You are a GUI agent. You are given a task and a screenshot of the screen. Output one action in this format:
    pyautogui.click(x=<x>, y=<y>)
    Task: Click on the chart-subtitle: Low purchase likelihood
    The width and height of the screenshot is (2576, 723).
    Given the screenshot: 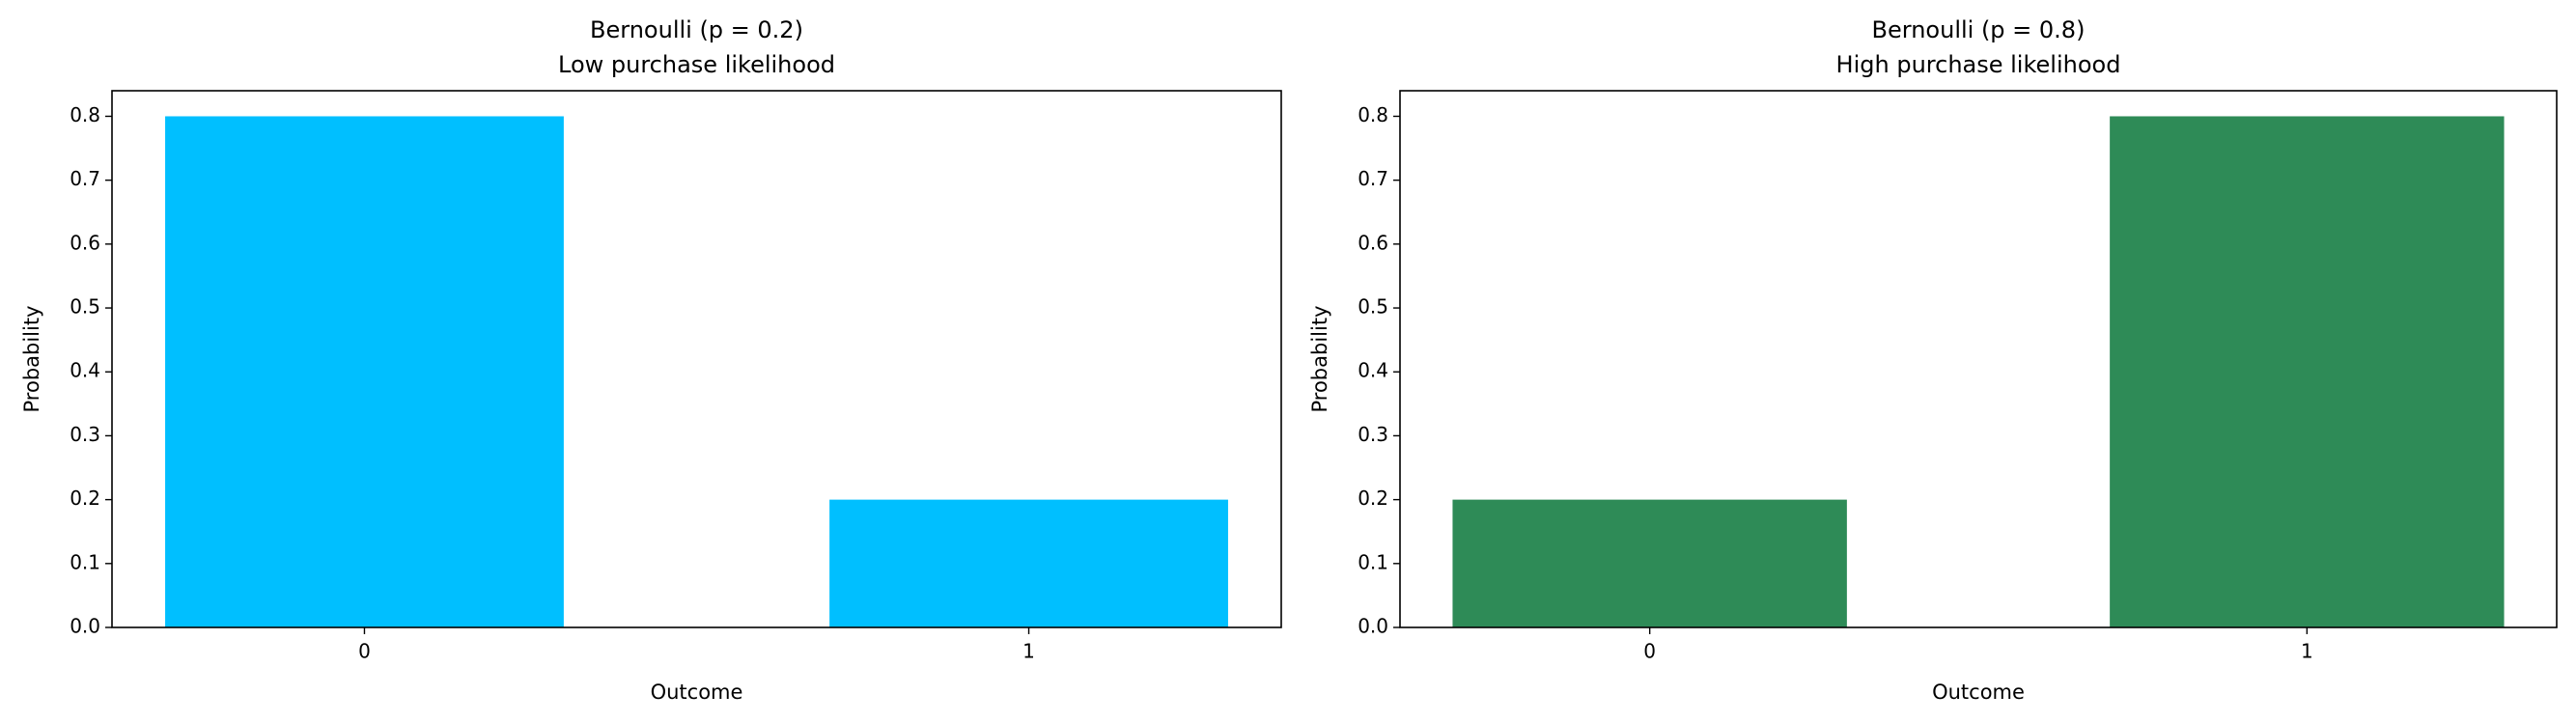 What is the action you would take?
    pyautogui.click(x=697, y=64)
    